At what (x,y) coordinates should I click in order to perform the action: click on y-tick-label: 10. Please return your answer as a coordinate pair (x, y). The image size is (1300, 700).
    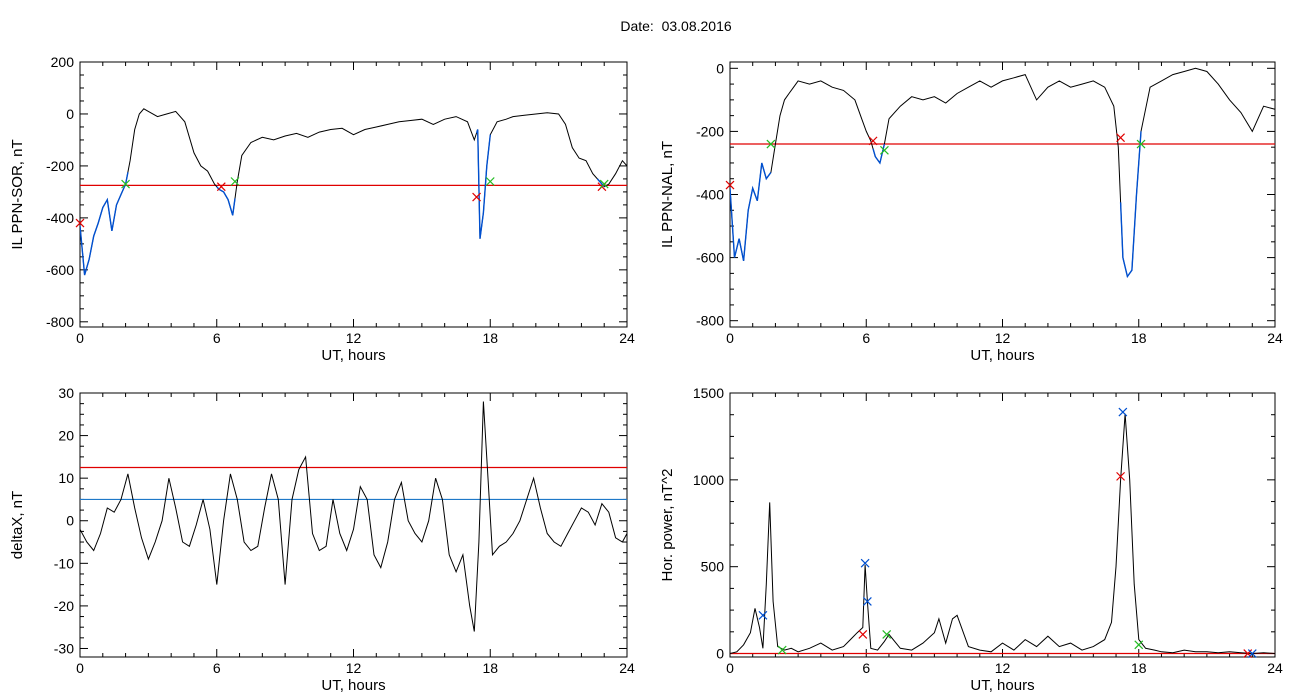
    Looking at the image, I should click on (66, 478).